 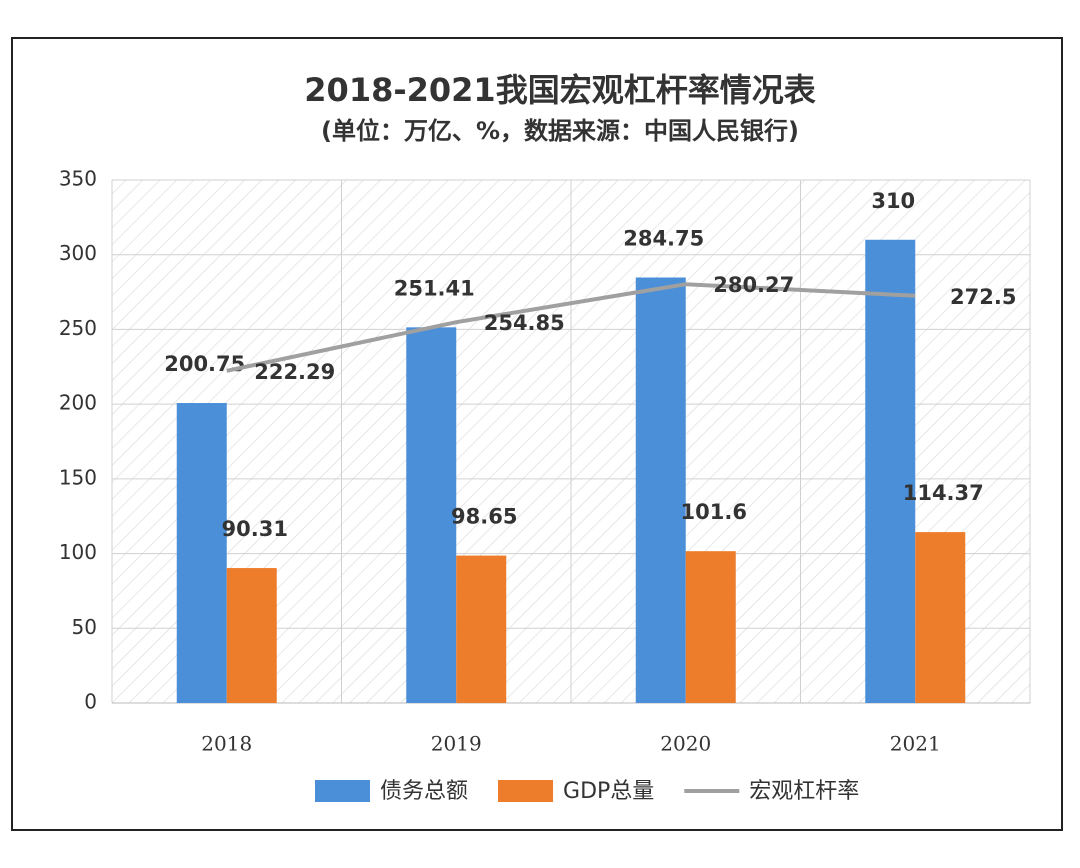 What do you see at coordinates (915, 744) in the screenshot?
I see `x-tick-label: 2021` at bounding box center [915, 744].